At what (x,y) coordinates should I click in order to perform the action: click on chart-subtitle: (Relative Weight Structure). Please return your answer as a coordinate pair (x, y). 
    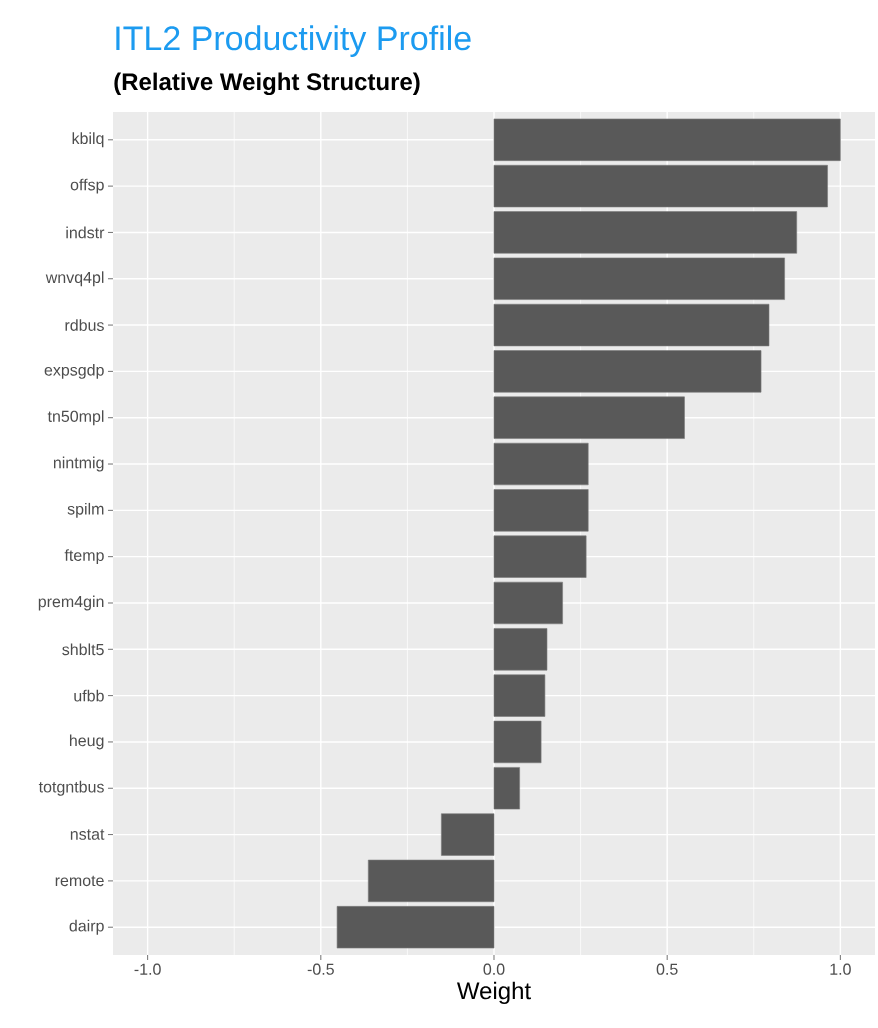
    Looking at the image, I should click on (267, 84).